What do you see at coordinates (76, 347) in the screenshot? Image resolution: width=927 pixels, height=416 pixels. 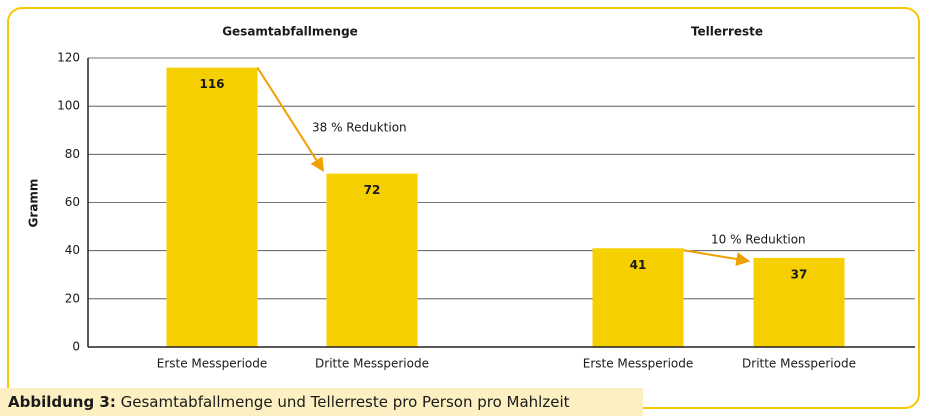 I see `y-tick-label: 0` at bounding box center [76, 347].